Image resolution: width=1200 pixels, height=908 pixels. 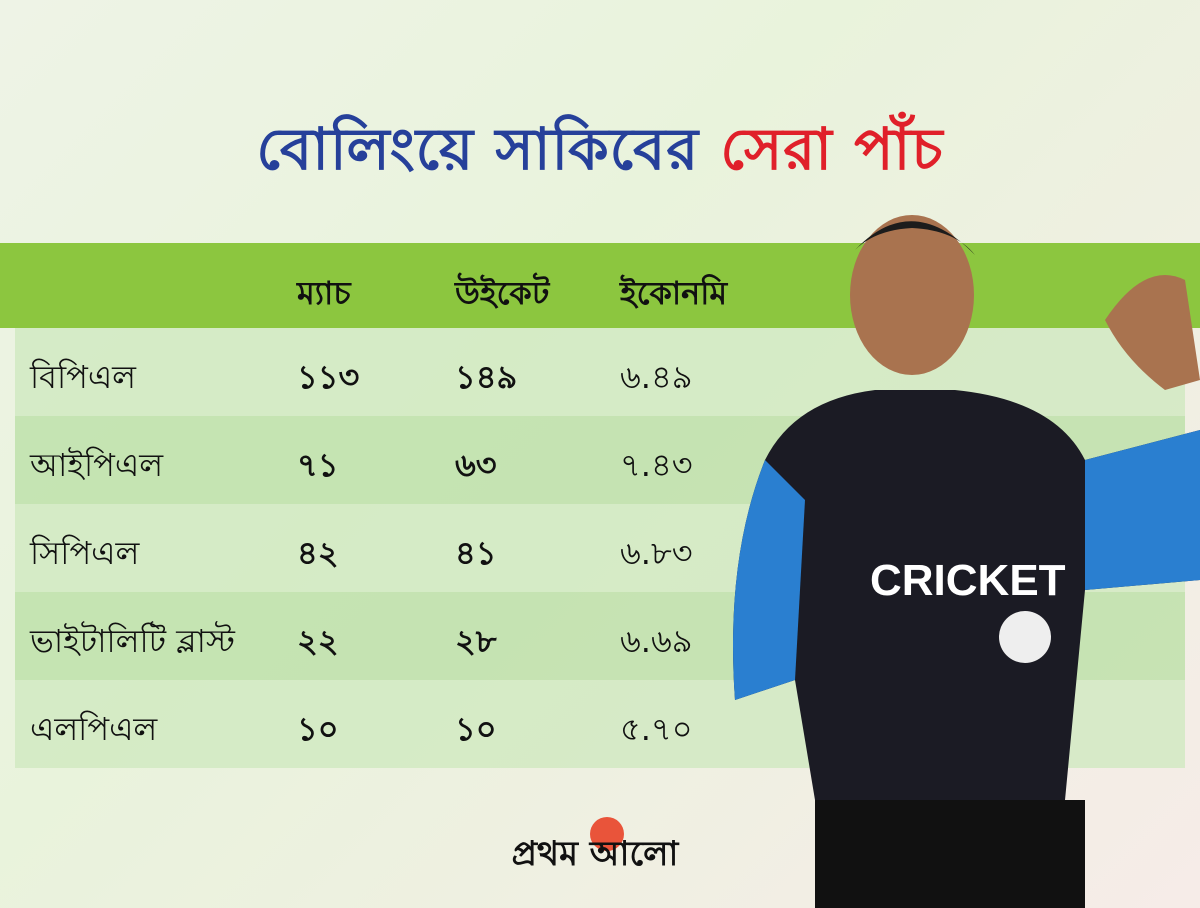 I want to click on player-hair, so click(x=915, y=238).